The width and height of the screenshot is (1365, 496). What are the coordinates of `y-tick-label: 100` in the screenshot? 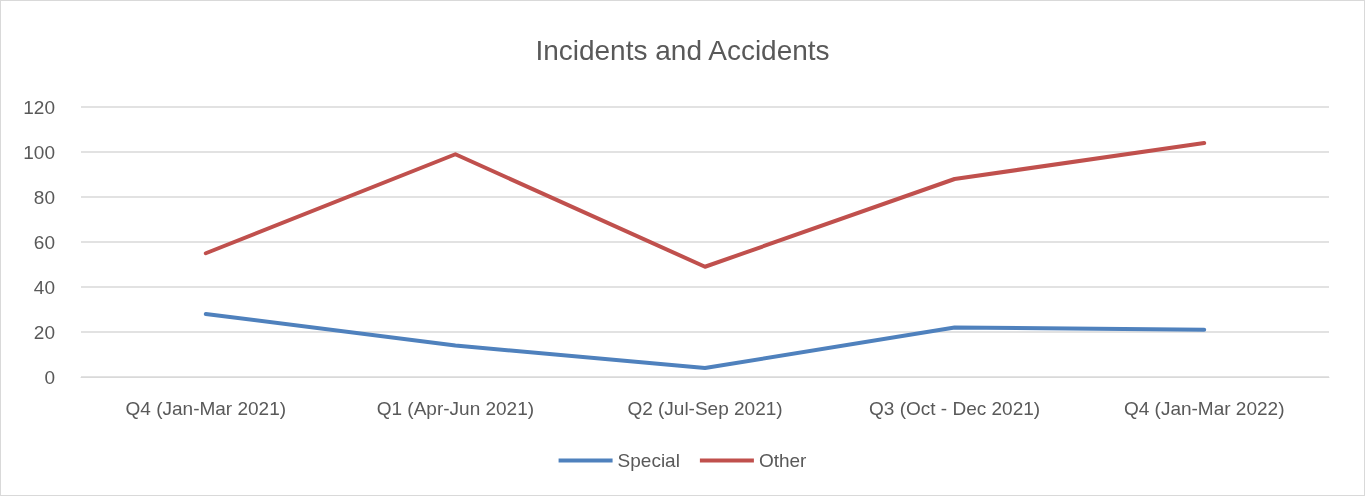 It's located at (39, 152).